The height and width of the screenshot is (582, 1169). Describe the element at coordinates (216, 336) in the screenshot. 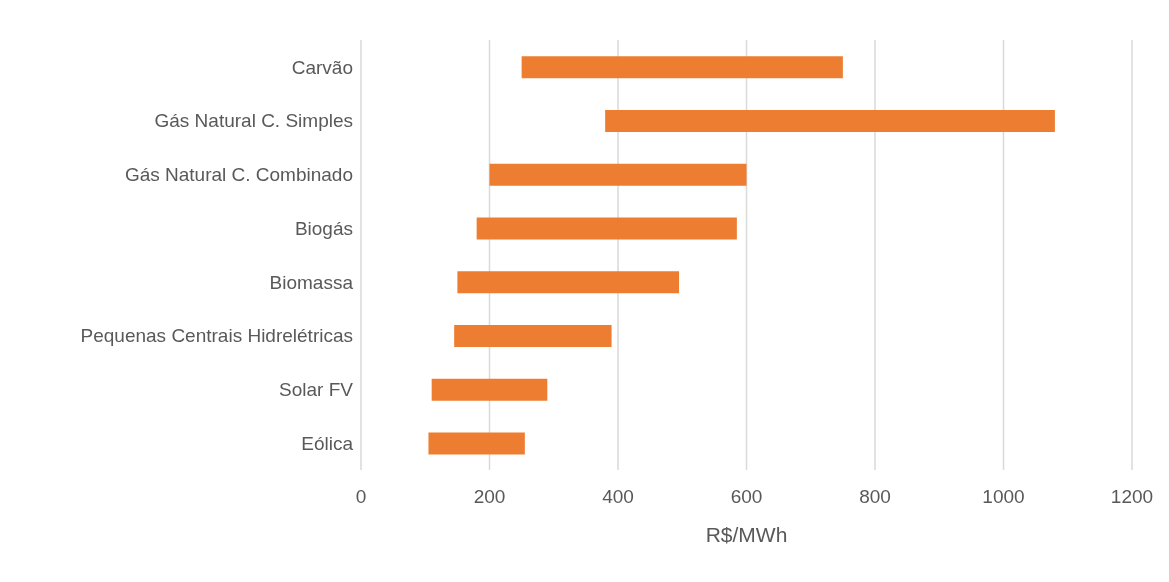

I see `y-tick-label: Pequenas Centrais Hidrelétricas` at that location.